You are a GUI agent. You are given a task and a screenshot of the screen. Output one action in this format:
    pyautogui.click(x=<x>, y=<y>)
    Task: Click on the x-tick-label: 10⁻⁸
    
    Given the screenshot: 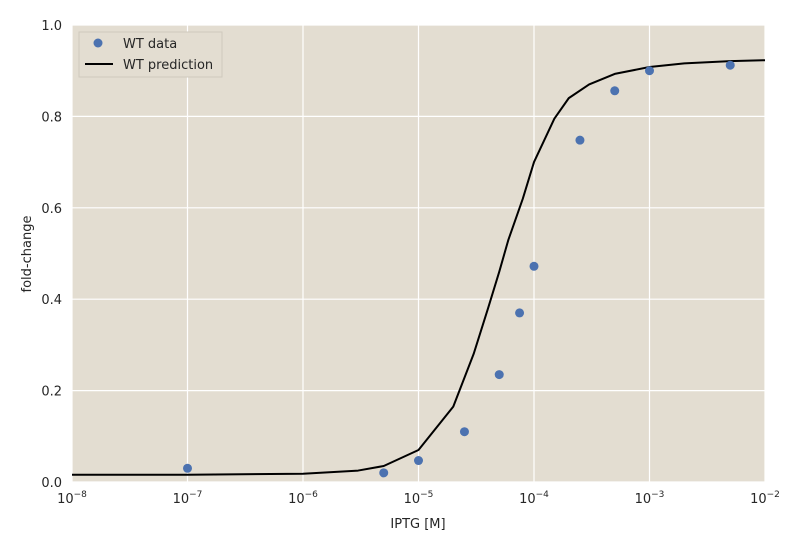 What is the action you would take?
    pyautogui.click(x=72, y=498)
    